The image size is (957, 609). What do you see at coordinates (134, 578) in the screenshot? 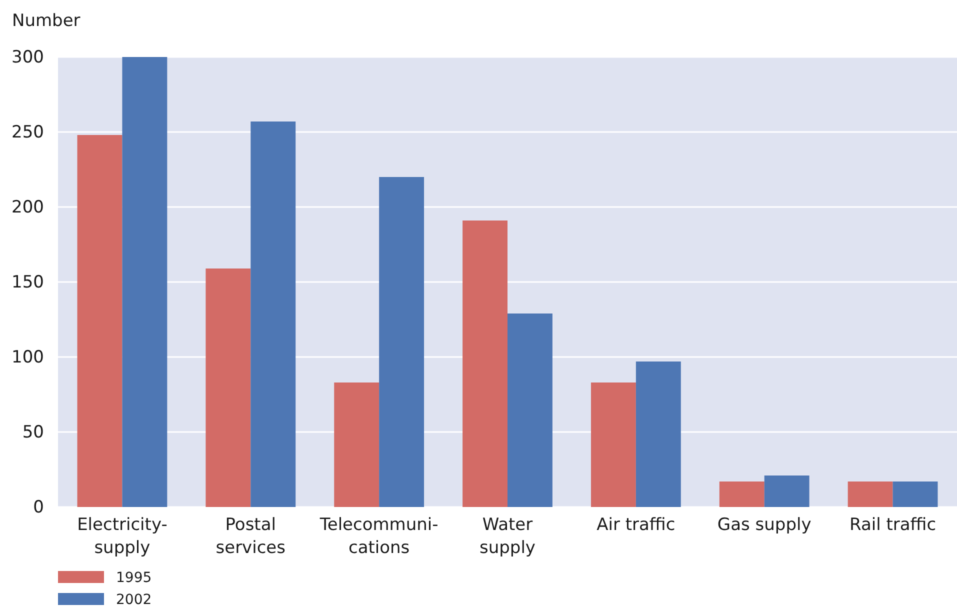
I see `legend-label: 1995` at bounding box center [134, 578].